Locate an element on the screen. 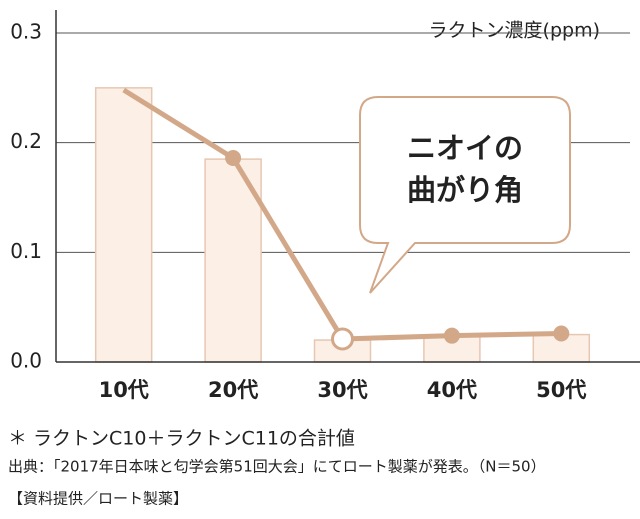 The image size is (640, 519). source: 出典：「2017年日本味と匂学会第51回大会」にてロート製薬が発表。（N＝50） is located at coordinates (277, 467).